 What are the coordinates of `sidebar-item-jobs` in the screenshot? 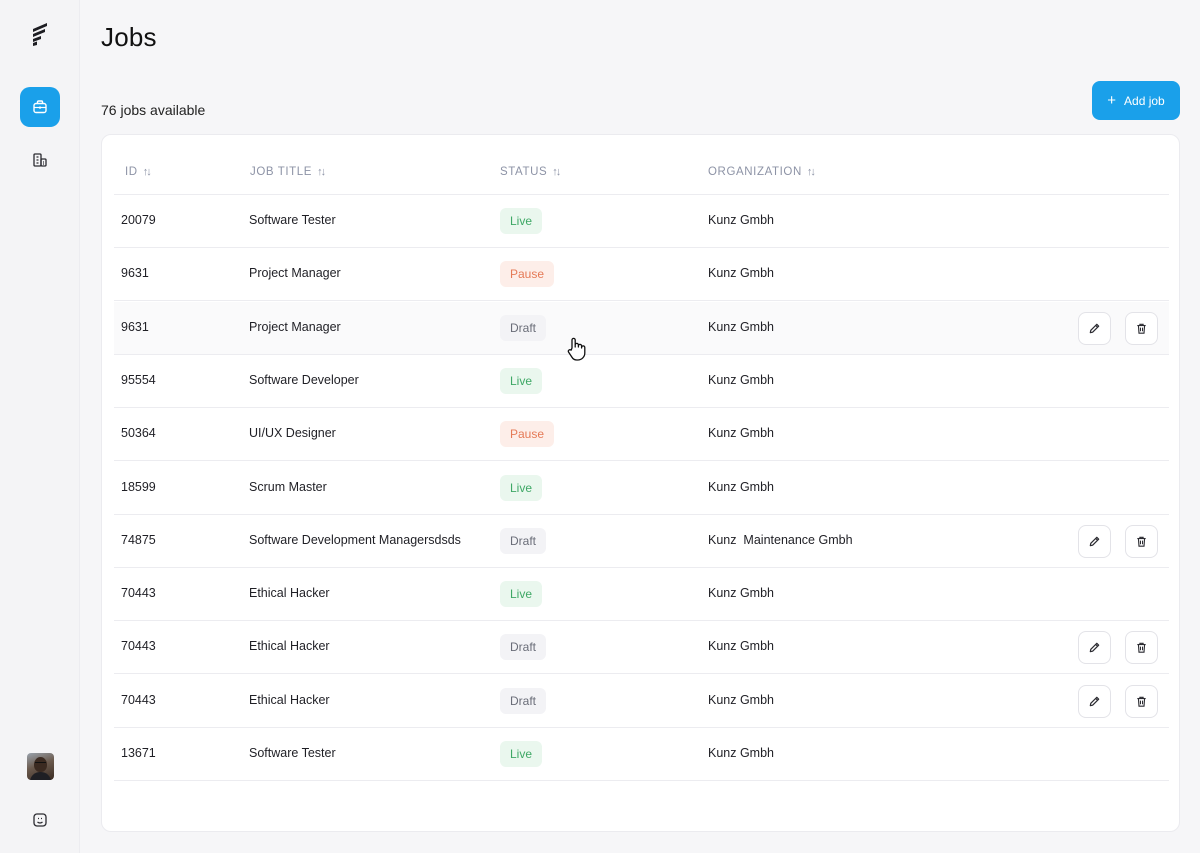 It's located at (40, 107).